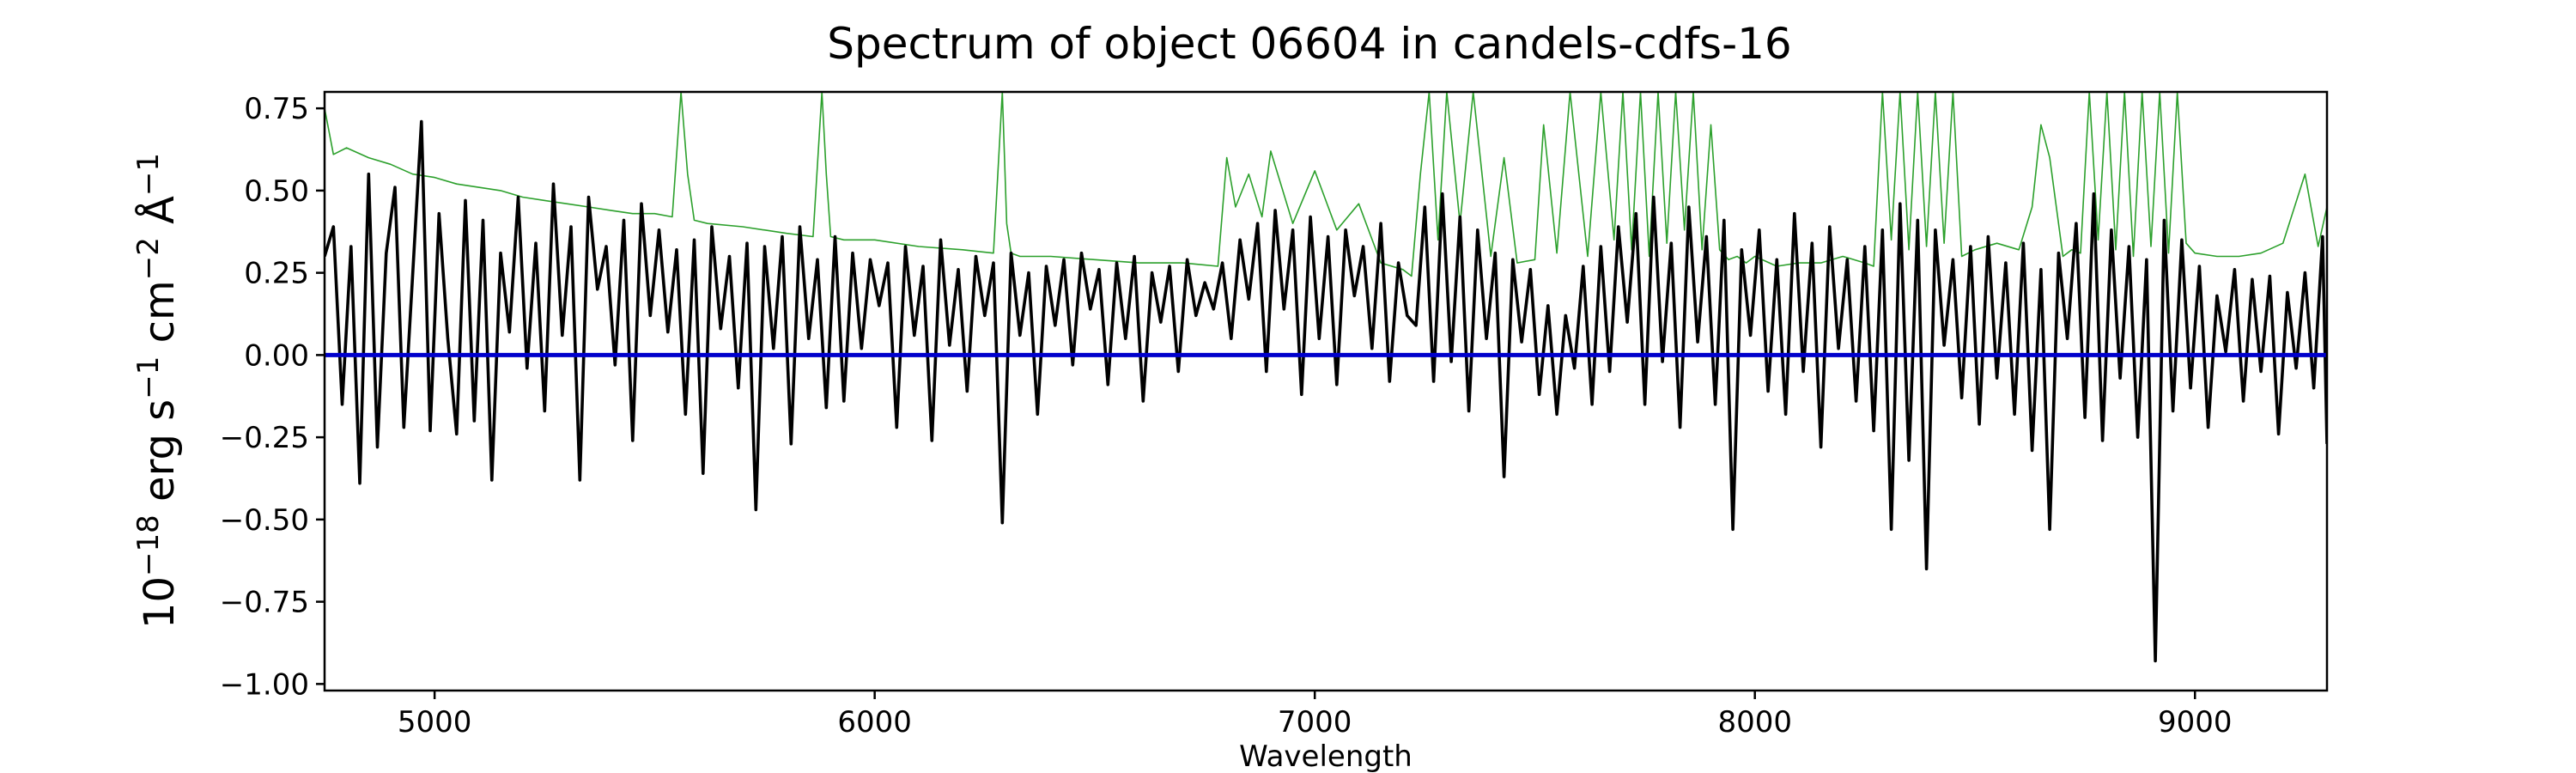  What do you see at coordinates (1755, 722) in the screenshot?
I see `x-tick-label: 8000` at bounding box center [1755, 722].